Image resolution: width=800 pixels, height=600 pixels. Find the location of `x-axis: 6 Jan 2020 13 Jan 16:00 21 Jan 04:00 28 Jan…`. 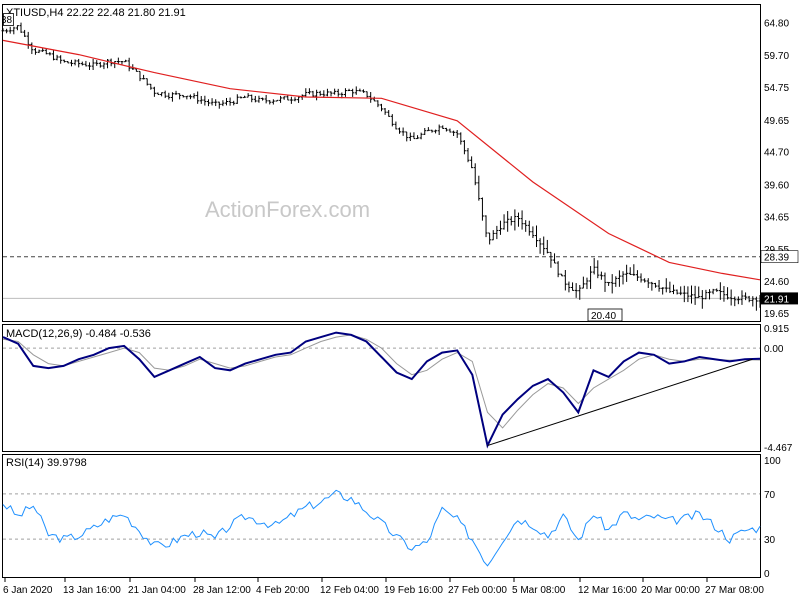

x-axis: 6 Jan 2020 13 Jan 16:00 21 Jan 04:00 28 Jan… is located at coordinates (383, 587).